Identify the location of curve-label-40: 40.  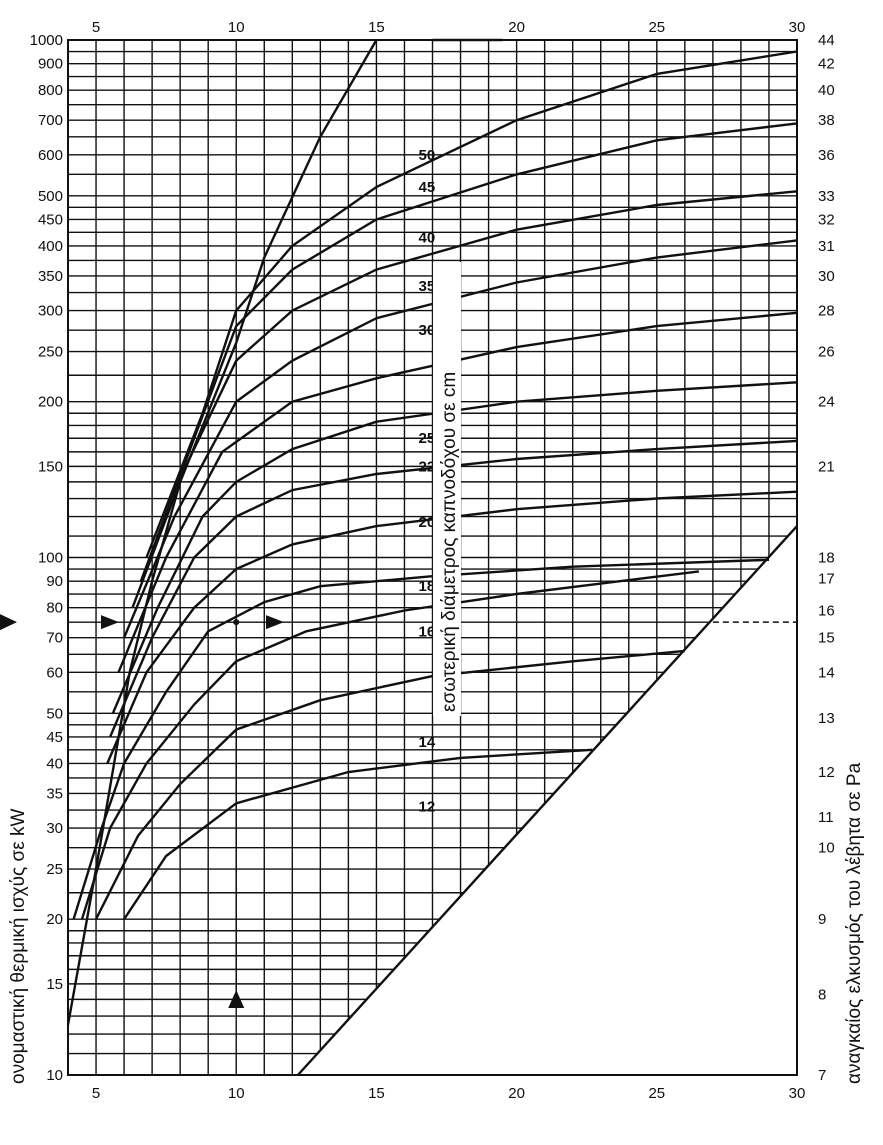
(427, 238).